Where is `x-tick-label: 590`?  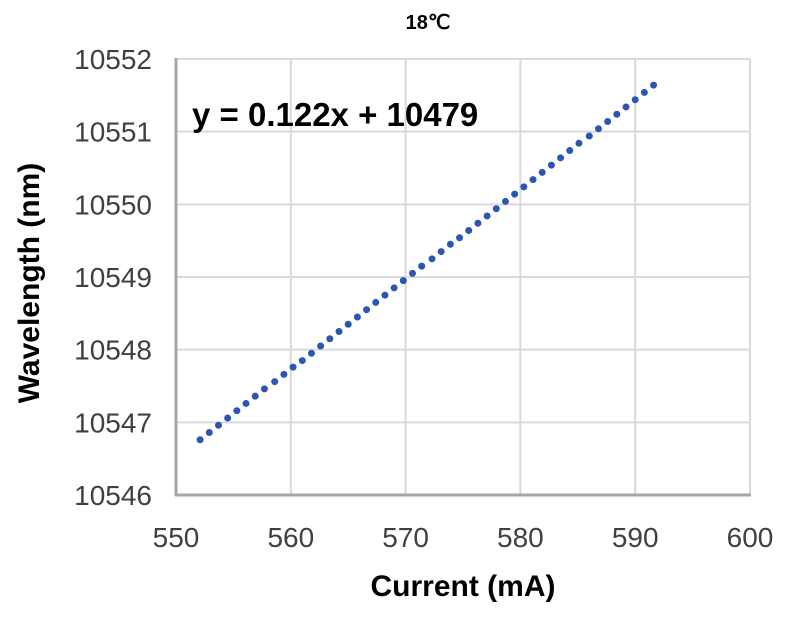 x-tick-label: 590 is located at coordinates (635, 537).